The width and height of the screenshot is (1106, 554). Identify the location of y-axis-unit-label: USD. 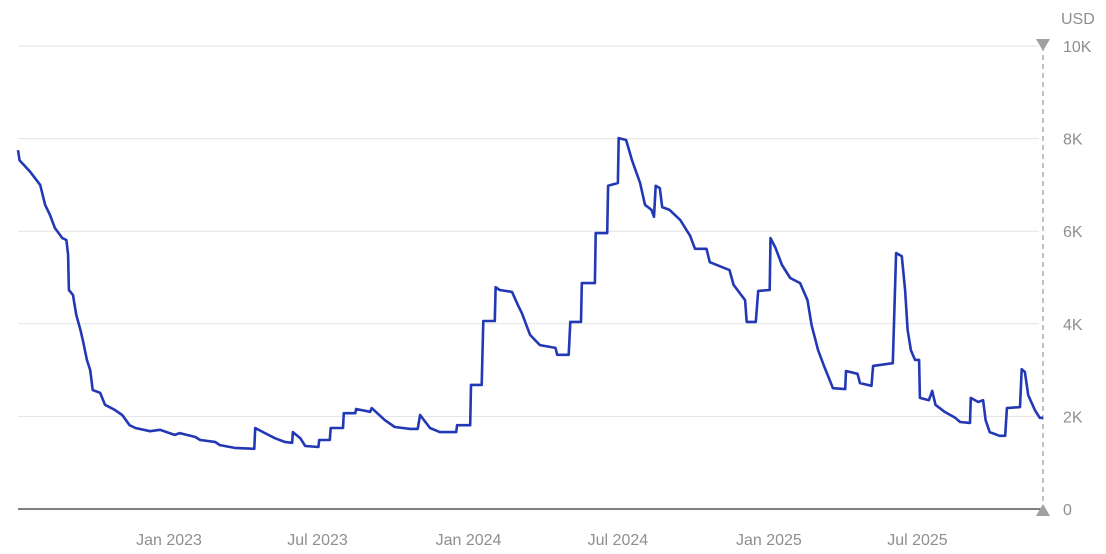
(1078, 19).